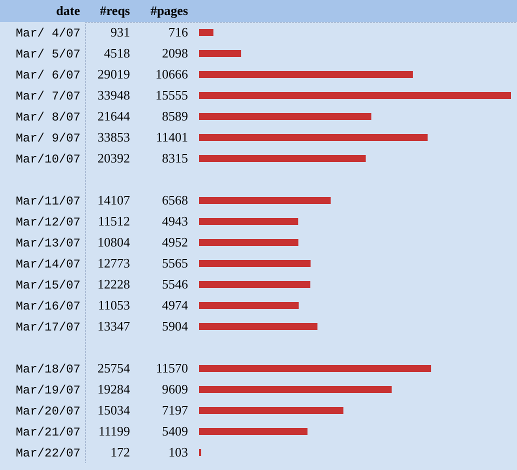  I want to click on y-tick-label: Mar/21/07, so click(48, 433).